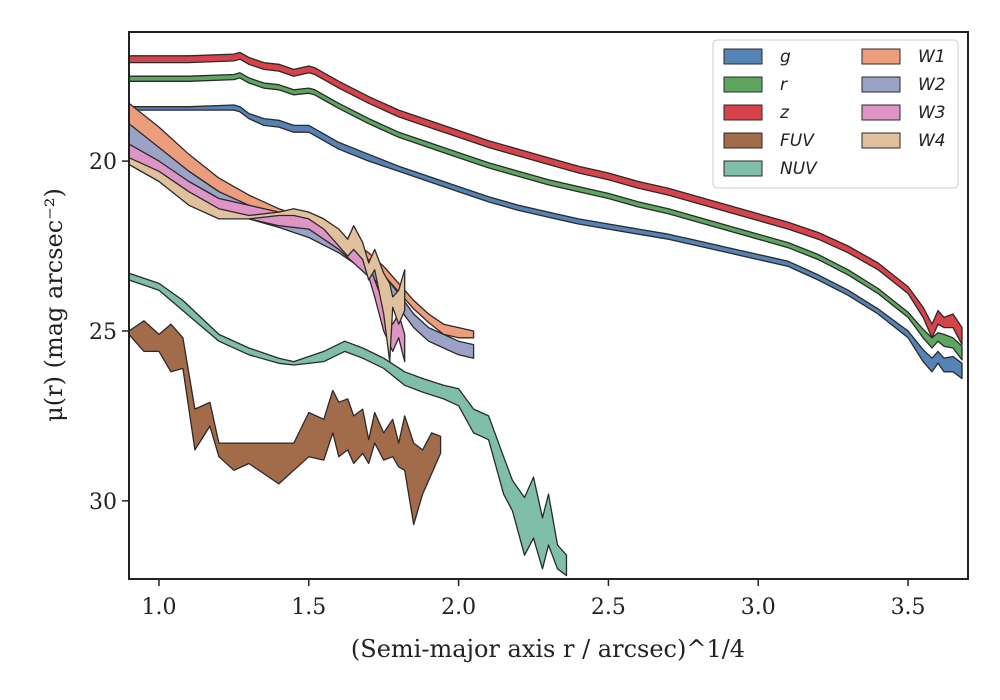  Describe the element at coordinates (784, 113) in the screenshot. I see `legend-label-z: z` at that location.